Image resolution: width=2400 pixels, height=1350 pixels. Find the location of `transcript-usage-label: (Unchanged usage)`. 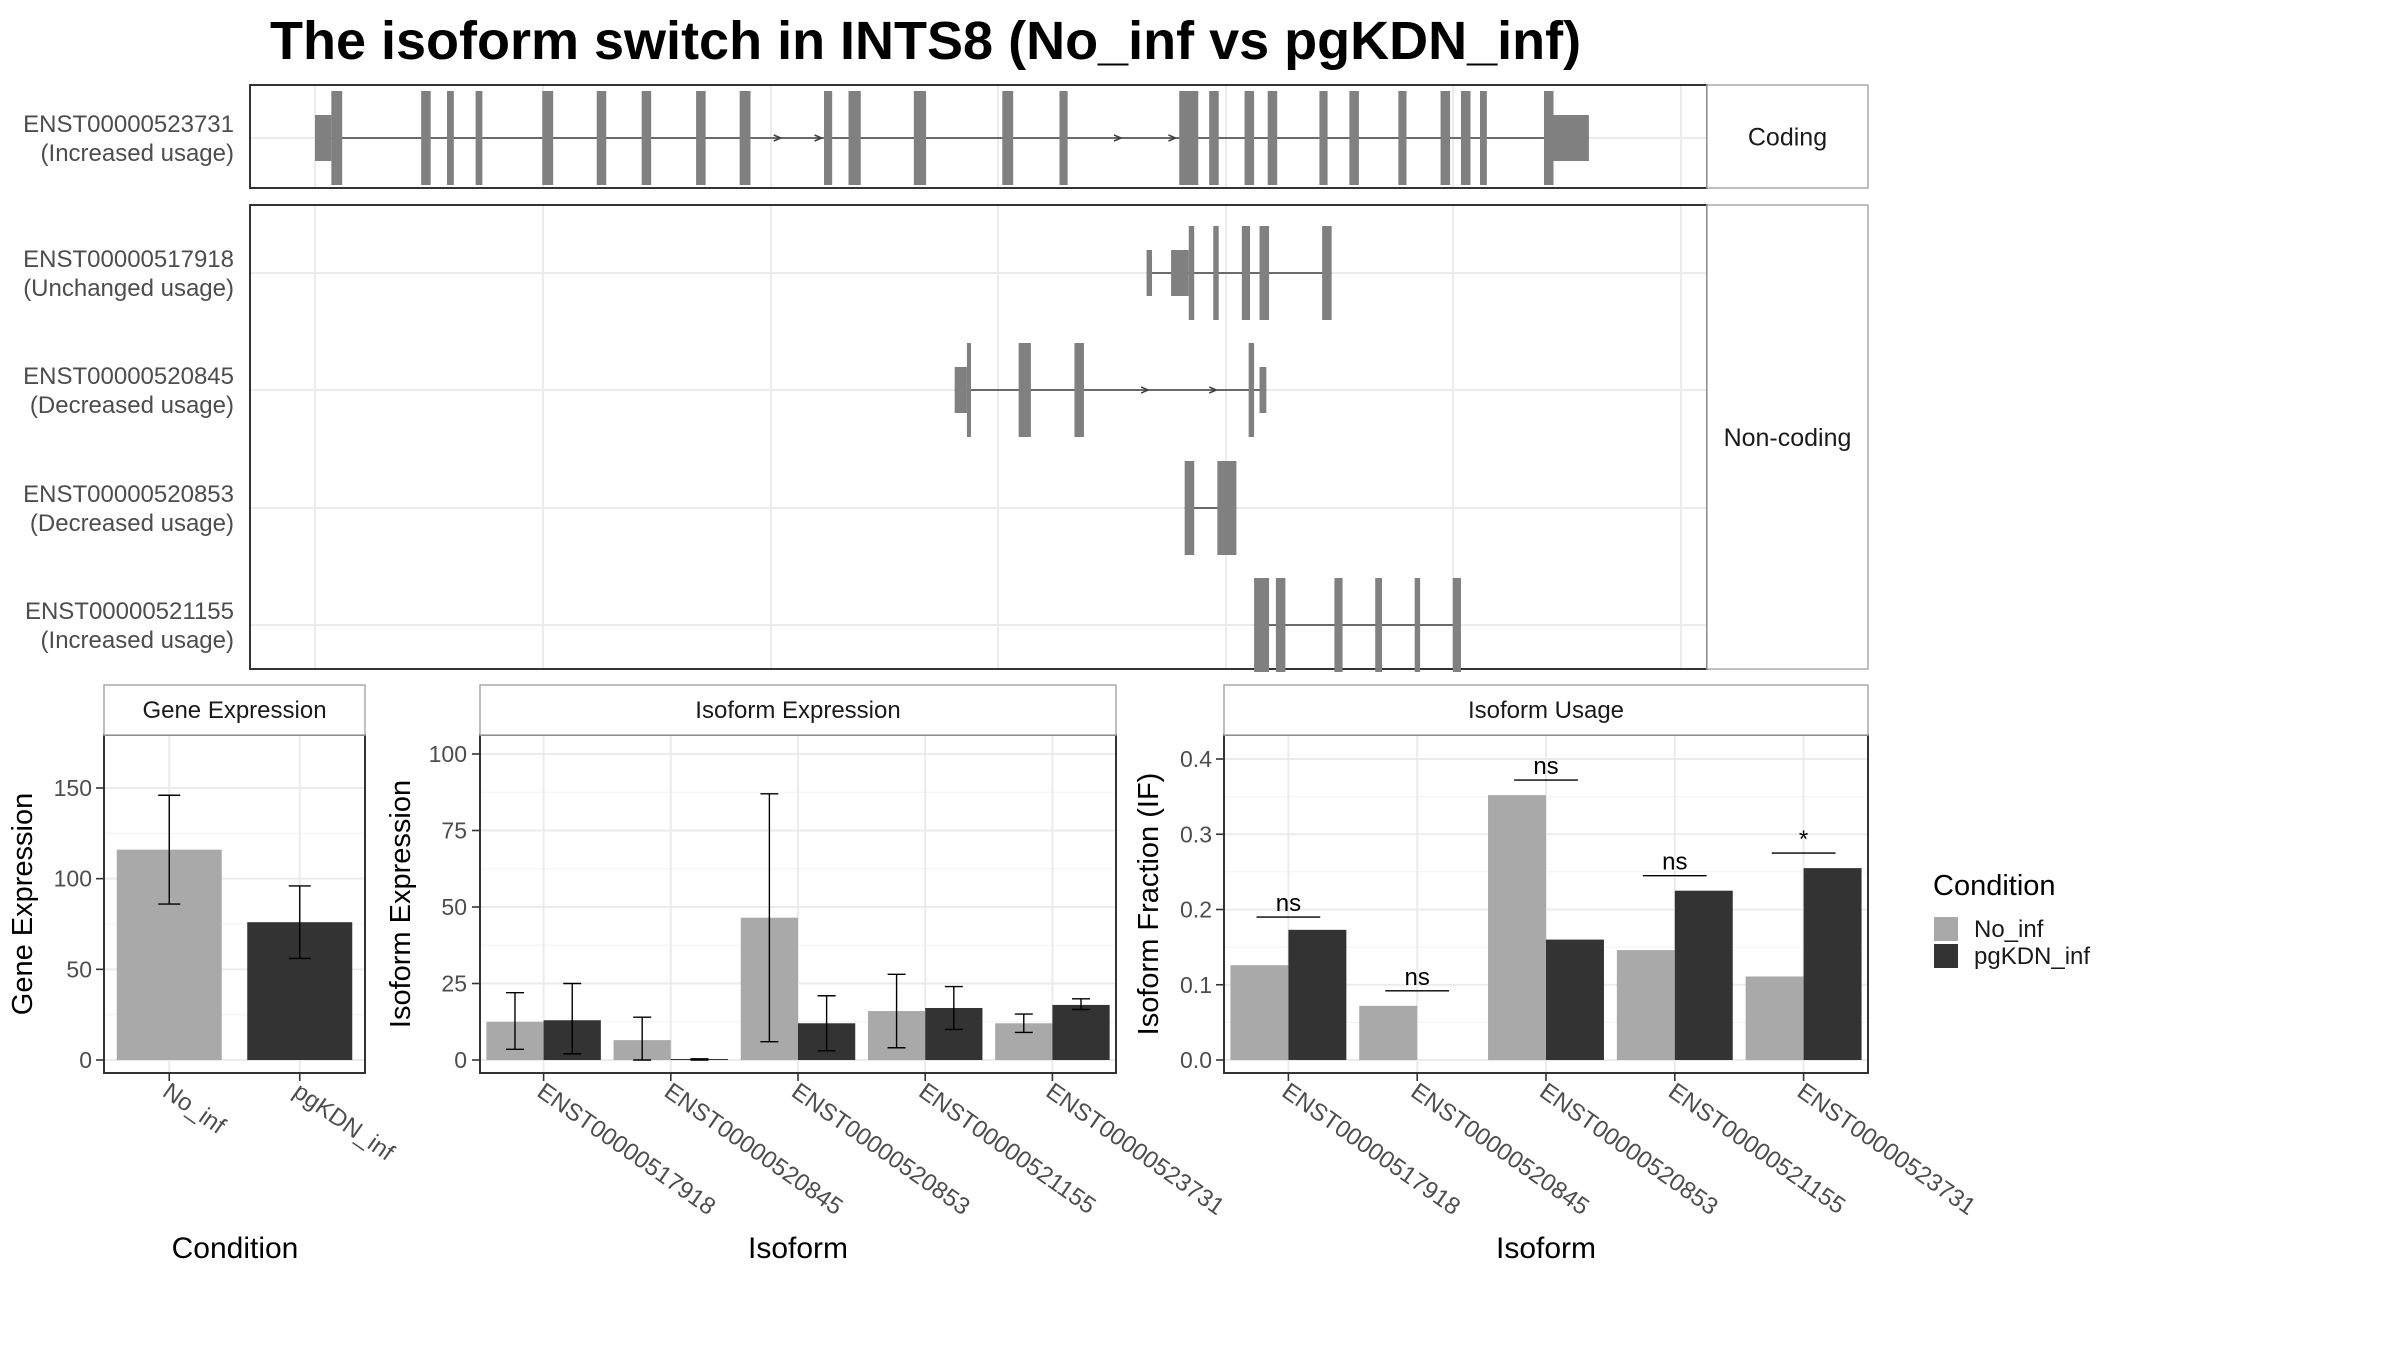

transcript-usage-label: (Unchanged usage) is located at coordinates (128, 288).